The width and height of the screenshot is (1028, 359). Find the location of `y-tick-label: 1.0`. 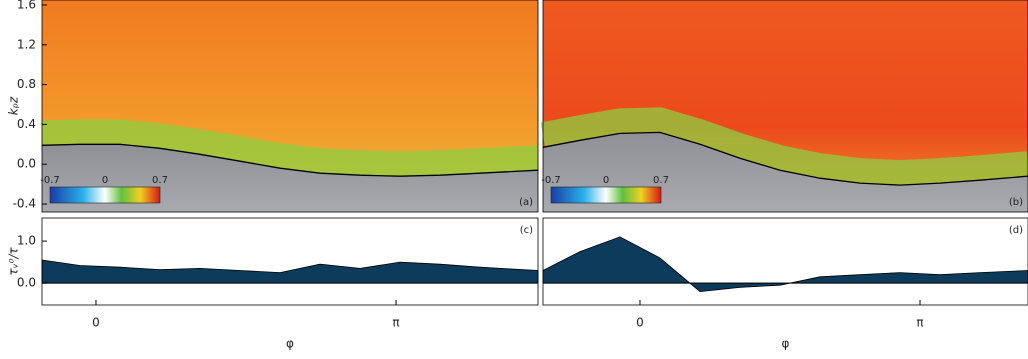

y-tick-label: 1.0 is located at coordinates (26, 241).